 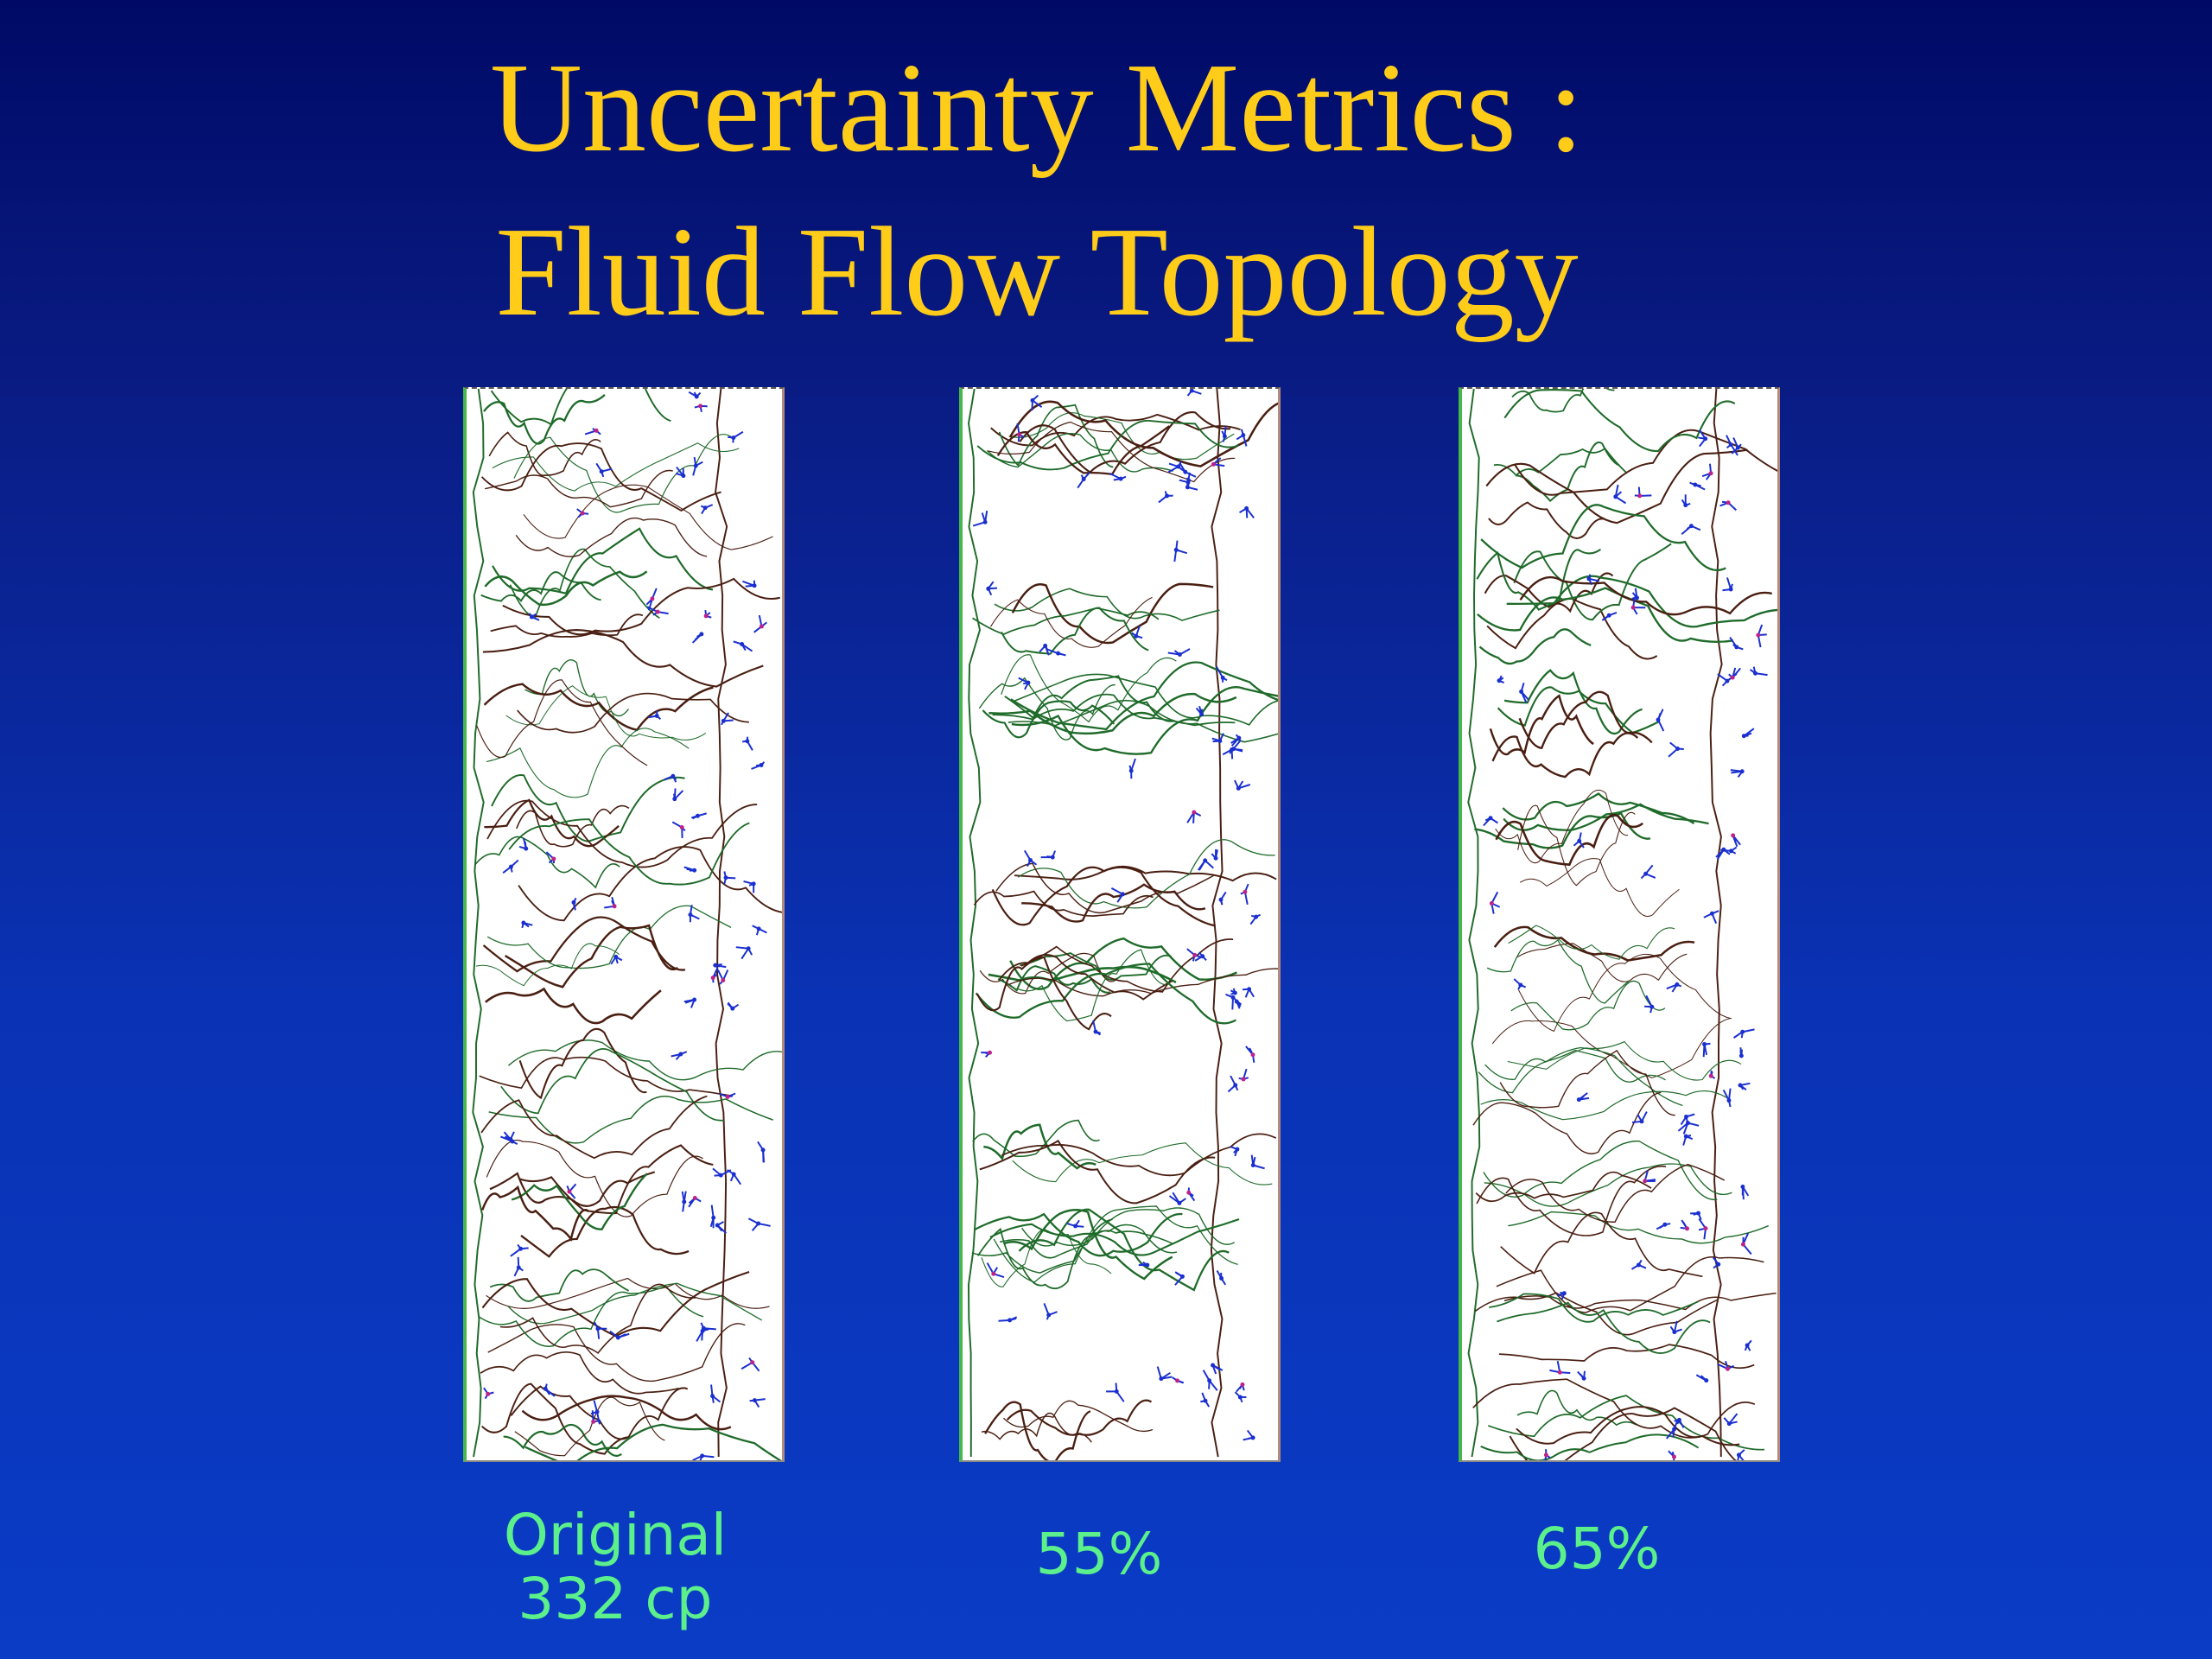 I want to click on title-line-2: Fluid Flow Topology, so click(x=1037, y=272).